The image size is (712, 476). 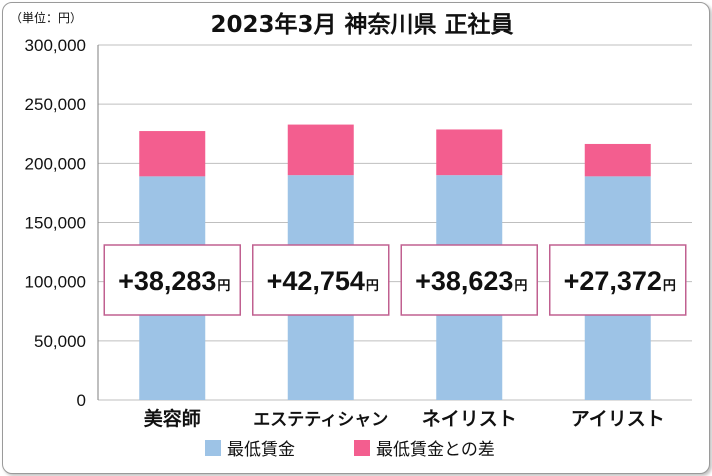 I want to click on data-label-value: +27,372, so click(x=613, y=281).